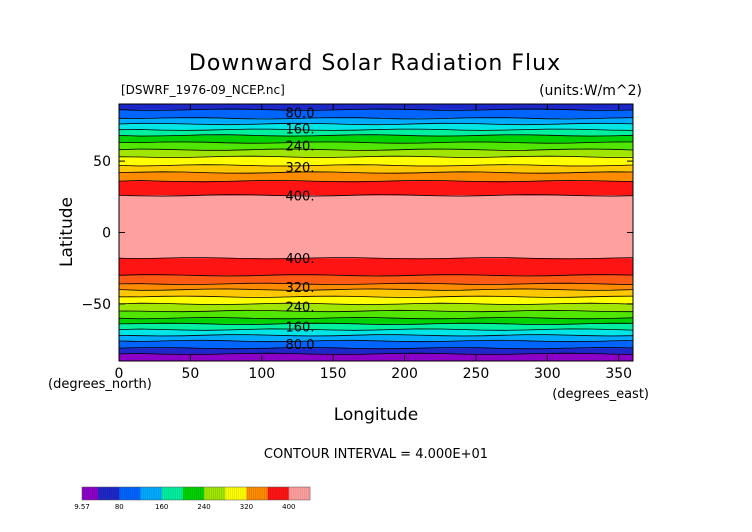  I want to click on x-tick-label-4: 200, so click(404, 374).